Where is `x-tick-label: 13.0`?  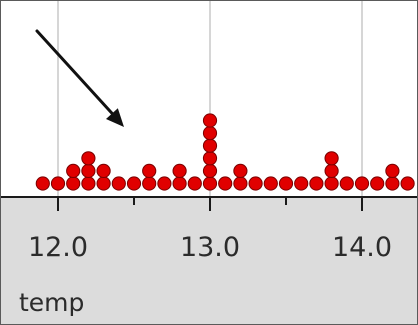
x-tick-label: 13.0 is located at coordinates (210, 247).